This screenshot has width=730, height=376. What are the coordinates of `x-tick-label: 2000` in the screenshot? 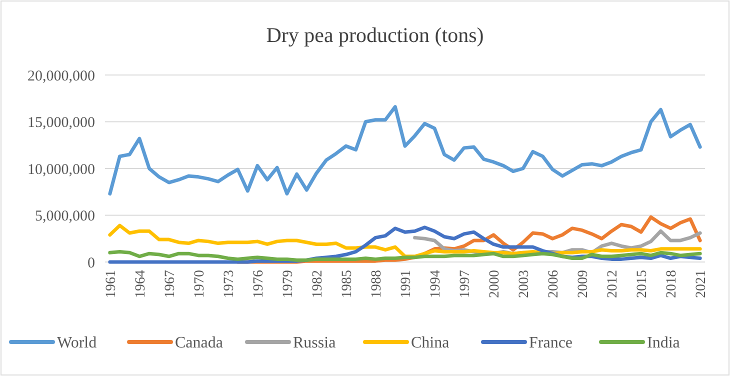 It's located at (494, 284).